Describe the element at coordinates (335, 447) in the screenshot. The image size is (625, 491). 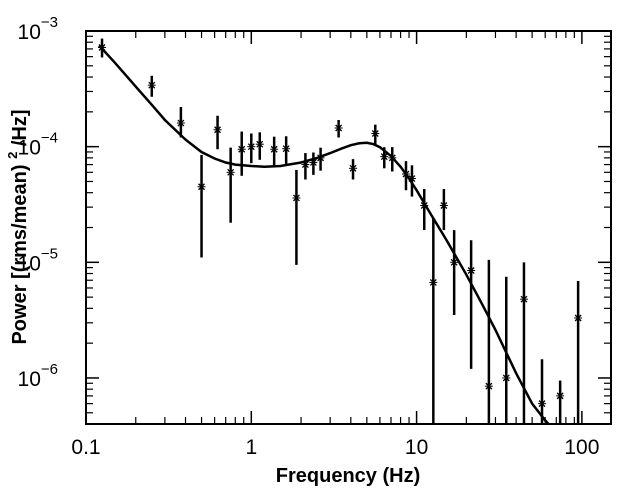
I see `x-tick-labels: 0.1 1 10 100` at that location.